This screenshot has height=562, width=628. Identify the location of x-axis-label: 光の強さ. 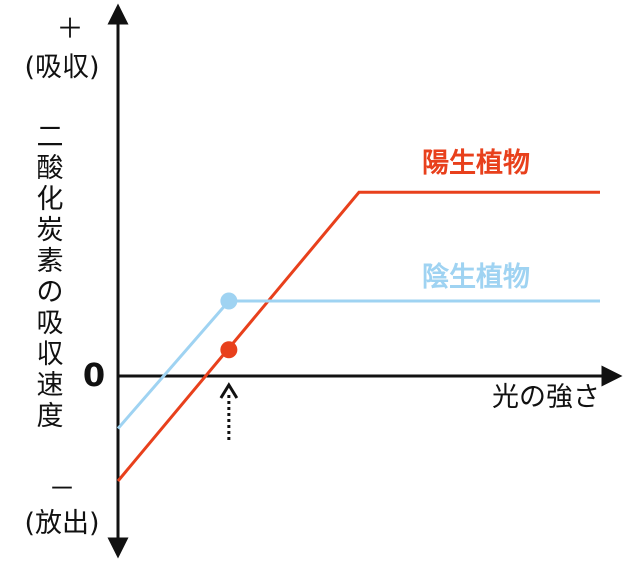
(546, 397).